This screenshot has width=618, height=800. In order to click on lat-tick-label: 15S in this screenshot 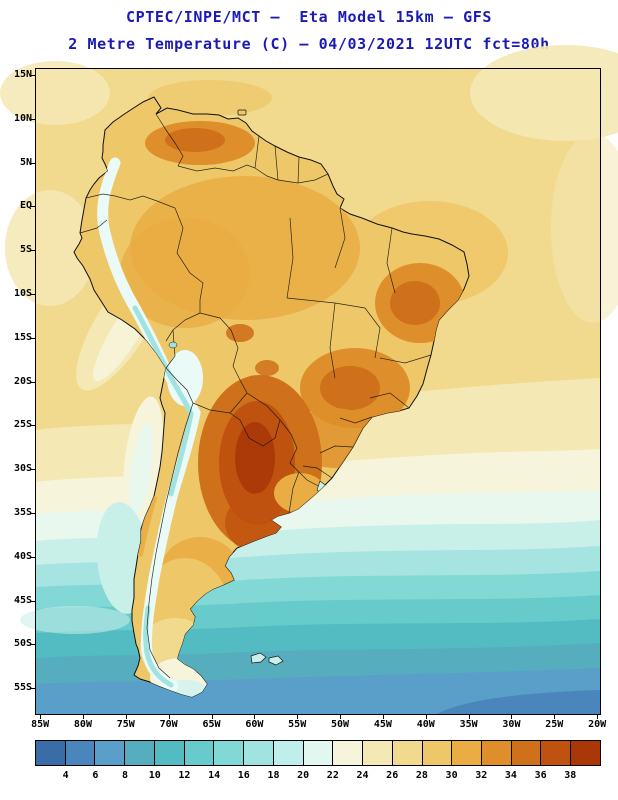, I will do `click(22, 337)`.